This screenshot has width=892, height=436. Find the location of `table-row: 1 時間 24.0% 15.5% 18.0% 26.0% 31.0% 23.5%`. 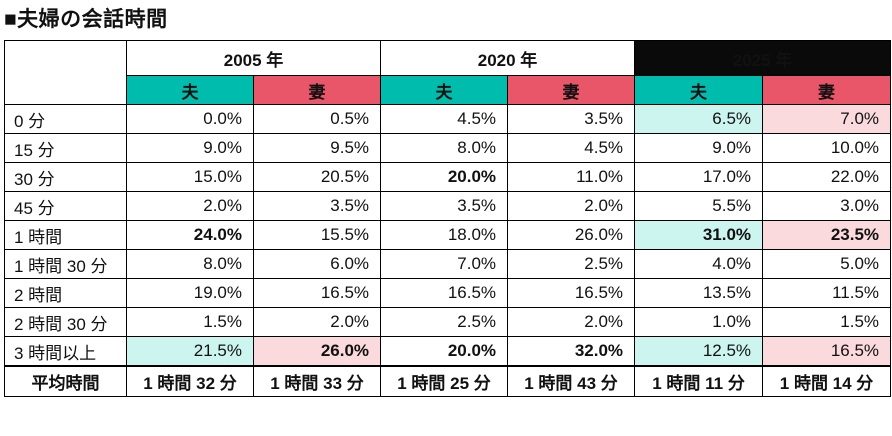

table-row: 1 時間 24.0% 15.5% 18.0% 26.0% 31.0% 23.5% is located at coordinates (448, 235).